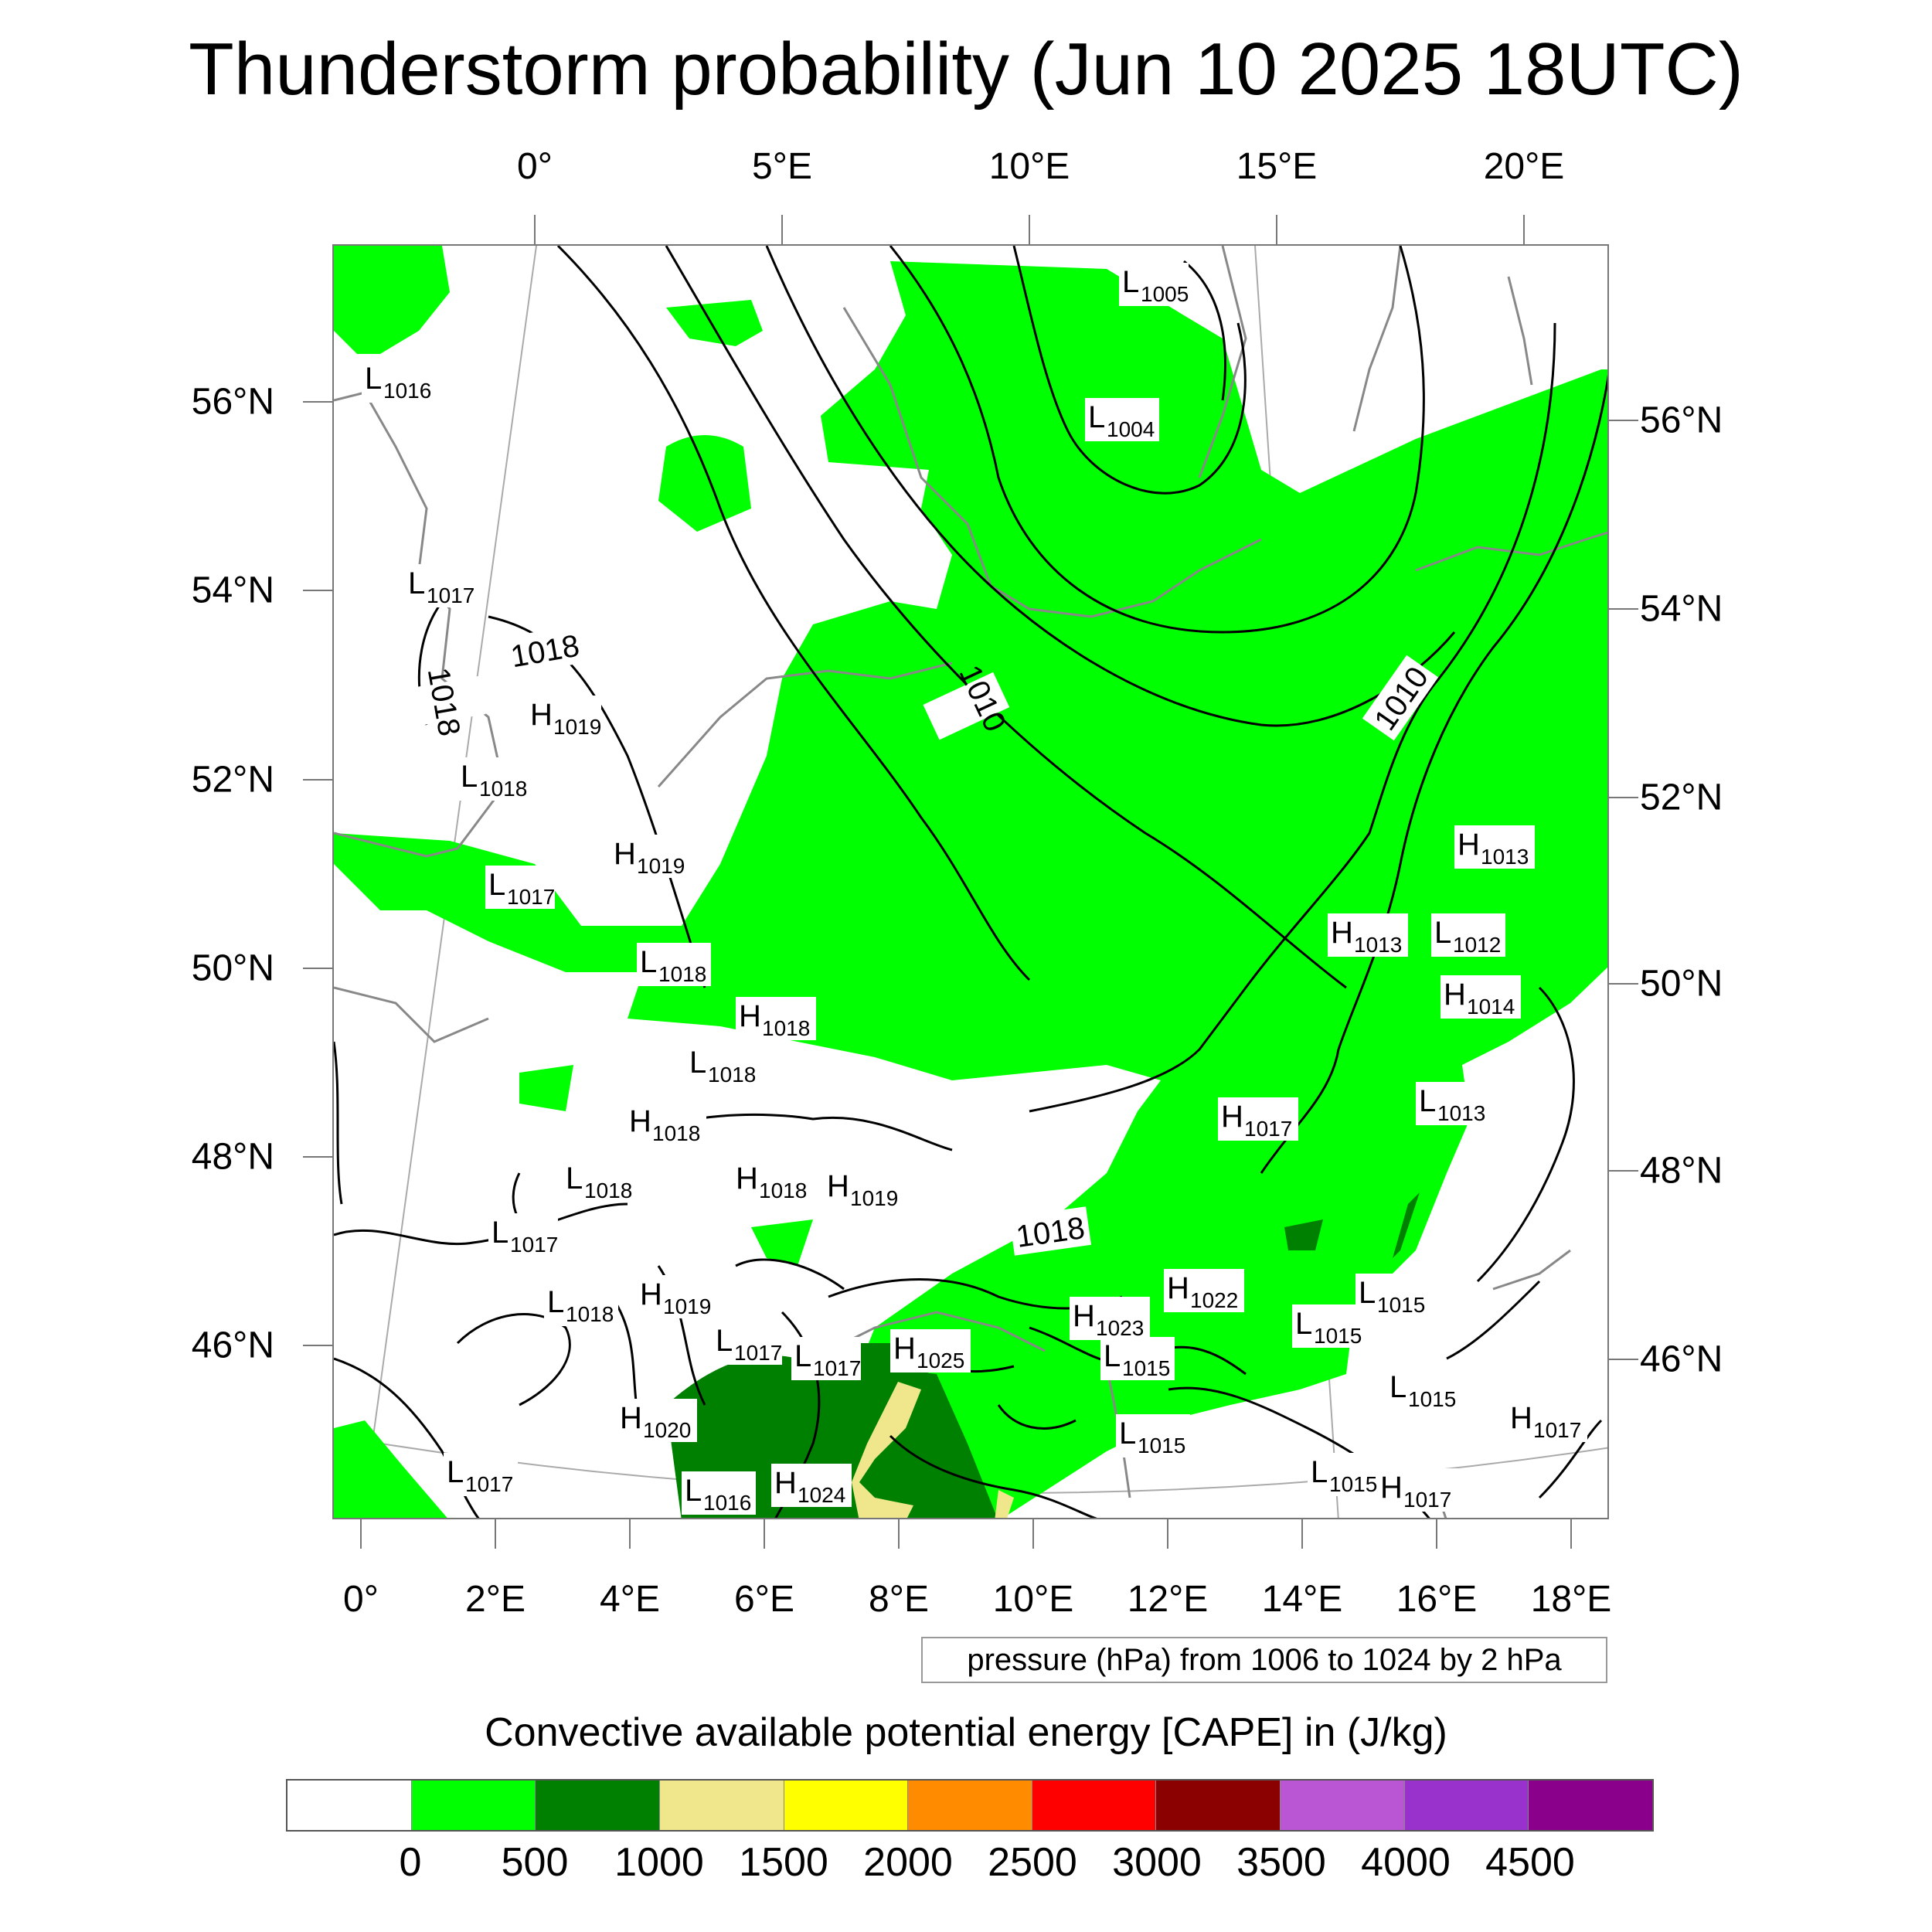 The height and width of the screenshot is (1932, 1932). What do you see at coordinates (687, 1306) in the screenshot?
I see `pressure-center-value: 1019` at bounding box center [687, 1306].